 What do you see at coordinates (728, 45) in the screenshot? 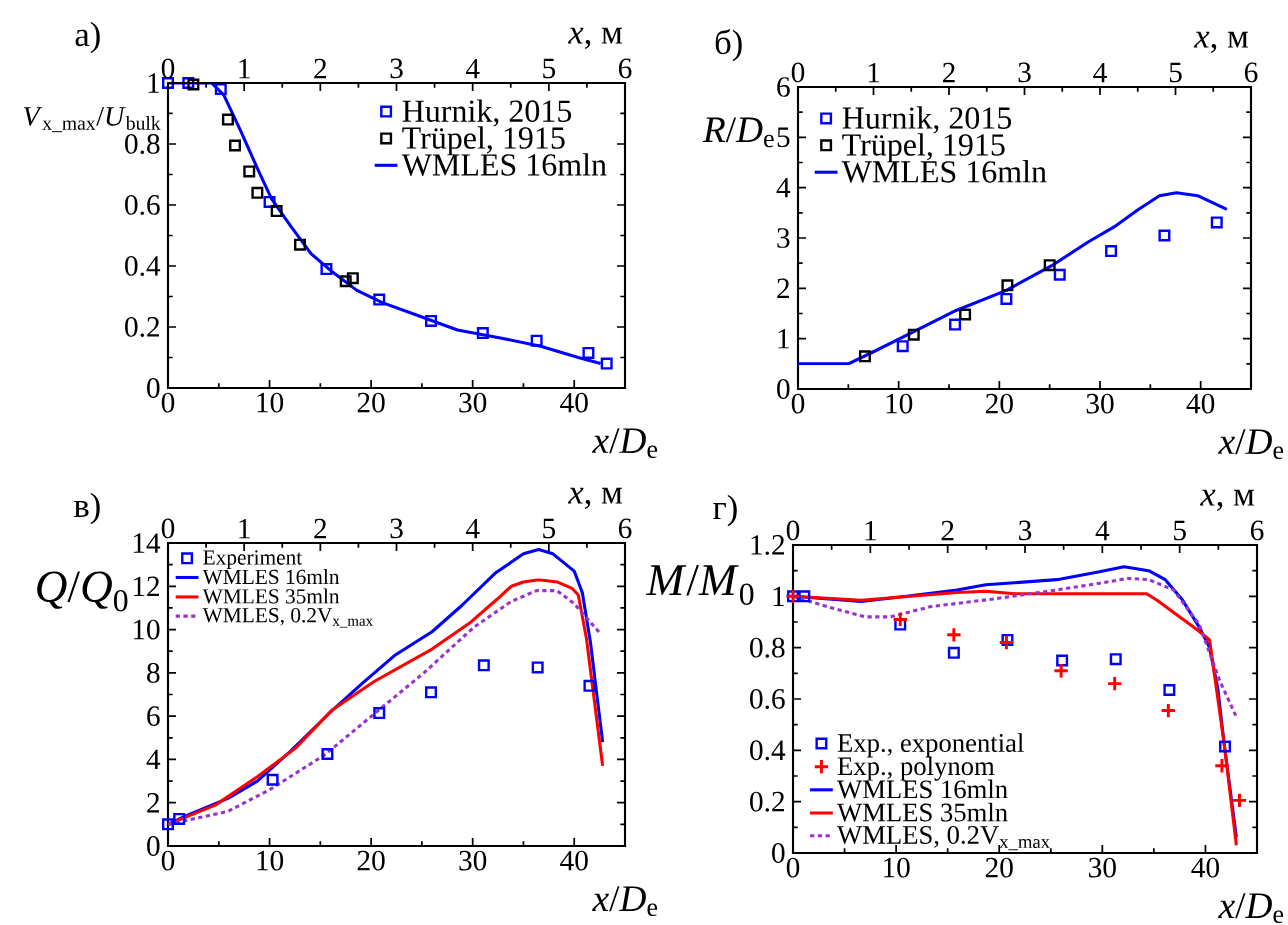
I see `chart-title: б)` at bounding box center [728, 45].